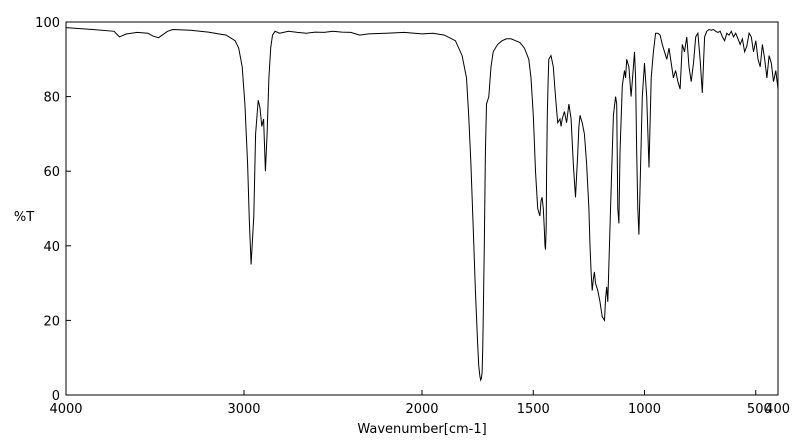 This screenshot has height=441, width=800. What do you see at coordinates (421, 409) in the screenshot?
I see `x-tick-label: 2000` at bounding box center [421, 409].